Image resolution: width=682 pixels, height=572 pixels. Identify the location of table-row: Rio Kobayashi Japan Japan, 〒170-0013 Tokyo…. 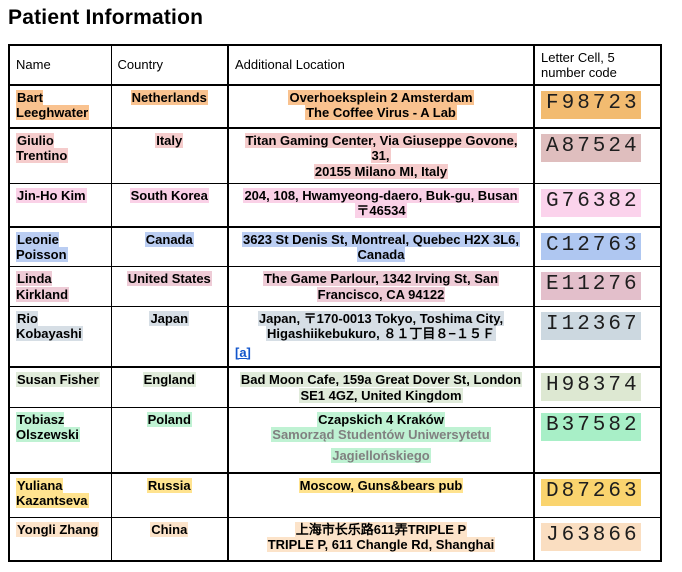
(335, 337).